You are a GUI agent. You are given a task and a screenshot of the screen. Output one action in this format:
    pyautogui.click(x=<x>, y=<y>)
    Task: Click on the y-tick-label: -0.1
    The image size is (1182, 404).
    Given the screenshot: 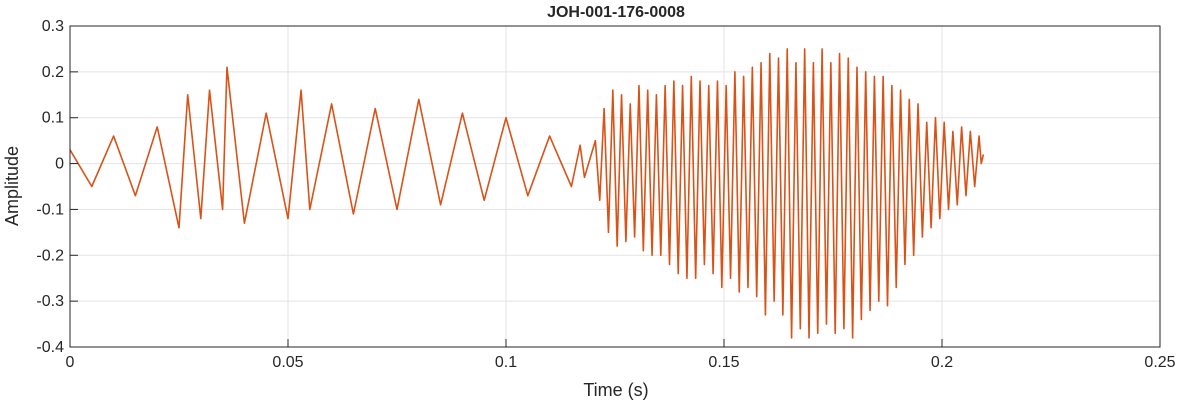 What is the action you would take?
    pyautogui.click(x=50, y=209)
    